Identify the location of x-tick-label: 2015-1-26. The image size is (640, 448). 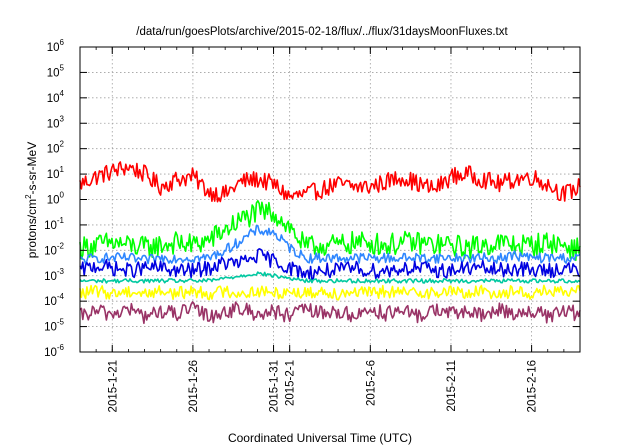
(194, 386).